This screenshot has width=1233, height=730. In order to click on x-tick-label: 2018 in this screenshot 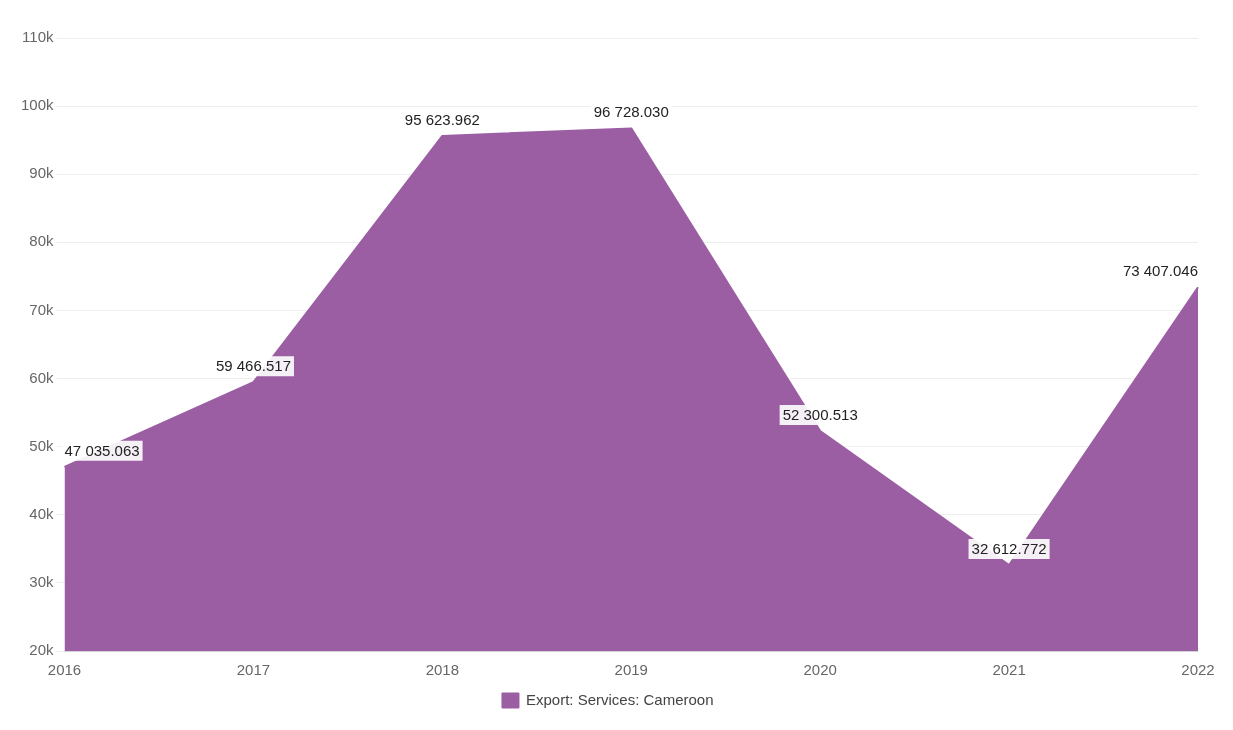, I will do `click(442, 670)`.